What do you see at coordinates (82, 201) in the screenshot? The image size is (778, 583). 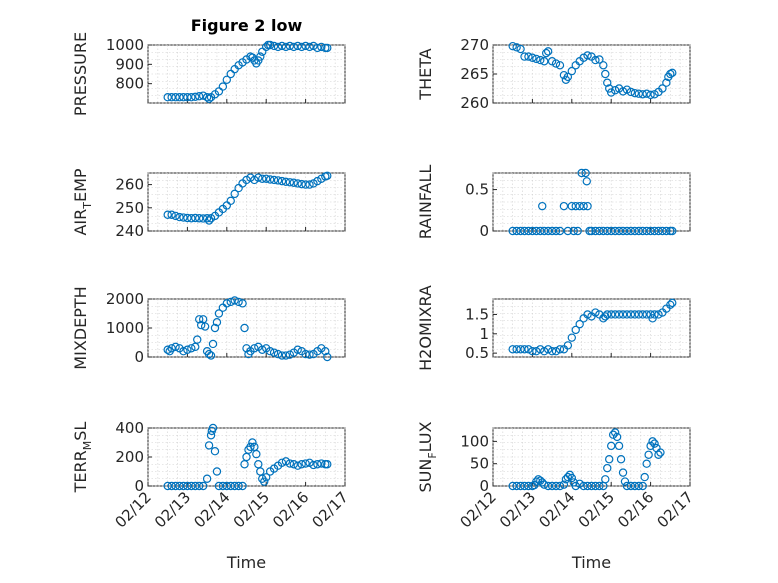 I see `y-axis-label: AIRTEMP` at bounding box center [82, 201].